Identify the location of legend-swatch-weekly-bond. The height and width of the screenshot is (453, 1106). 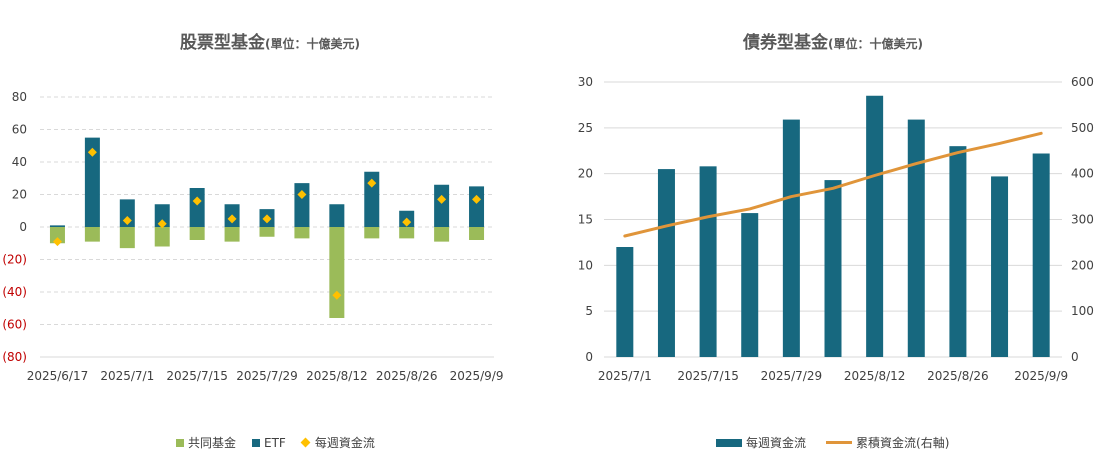
(729, 442).